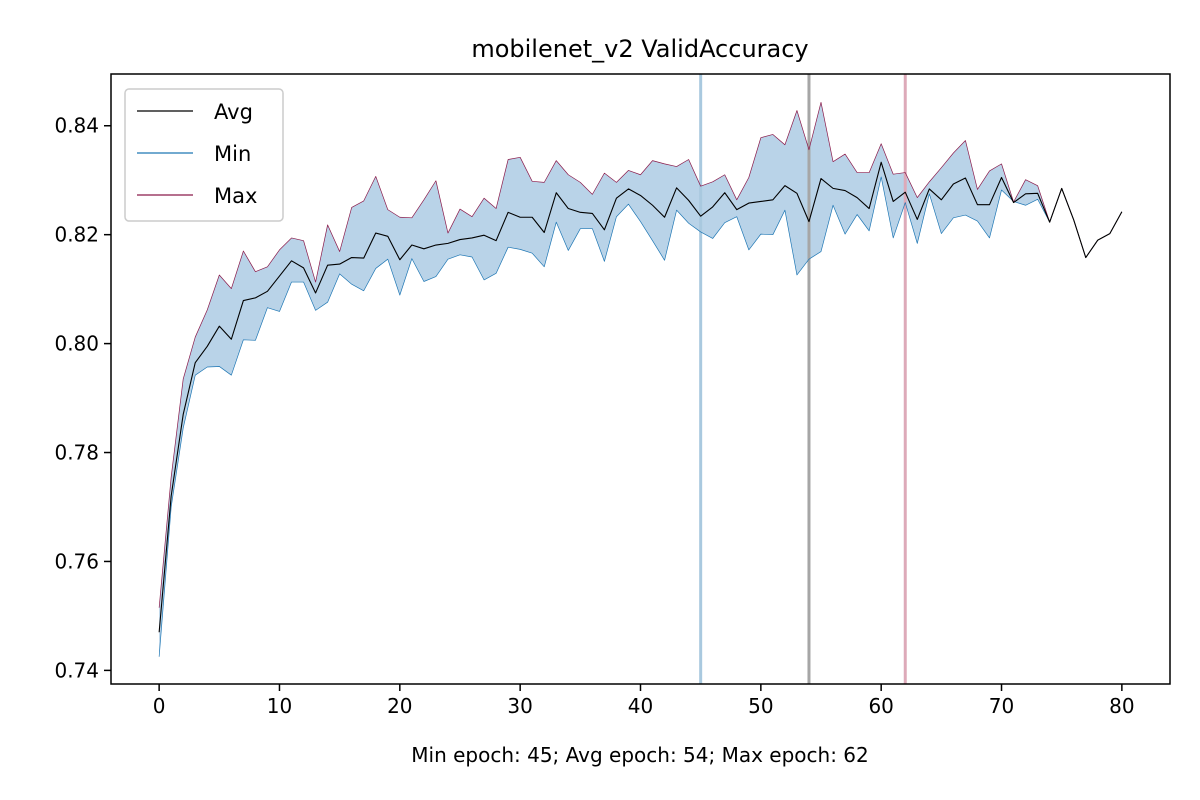  Describe the element at coordinates (279, 706) in the screenshot. I see `x-tick-label: 10` at that location.